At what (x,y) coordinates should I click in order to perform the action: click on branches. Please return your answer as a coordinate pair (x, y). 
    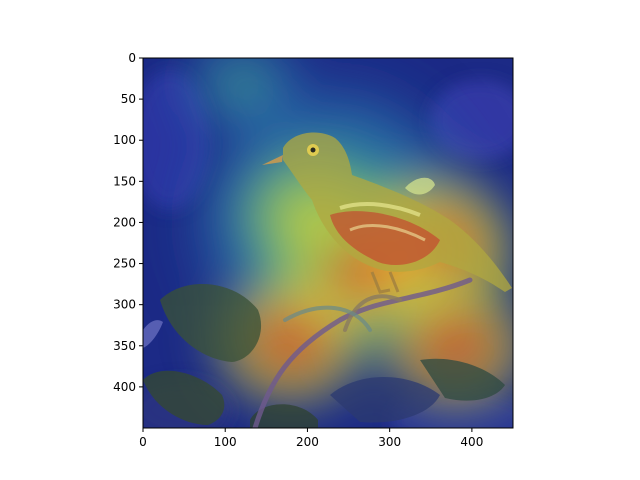
    Looking at the image, I should click on (362, 352).